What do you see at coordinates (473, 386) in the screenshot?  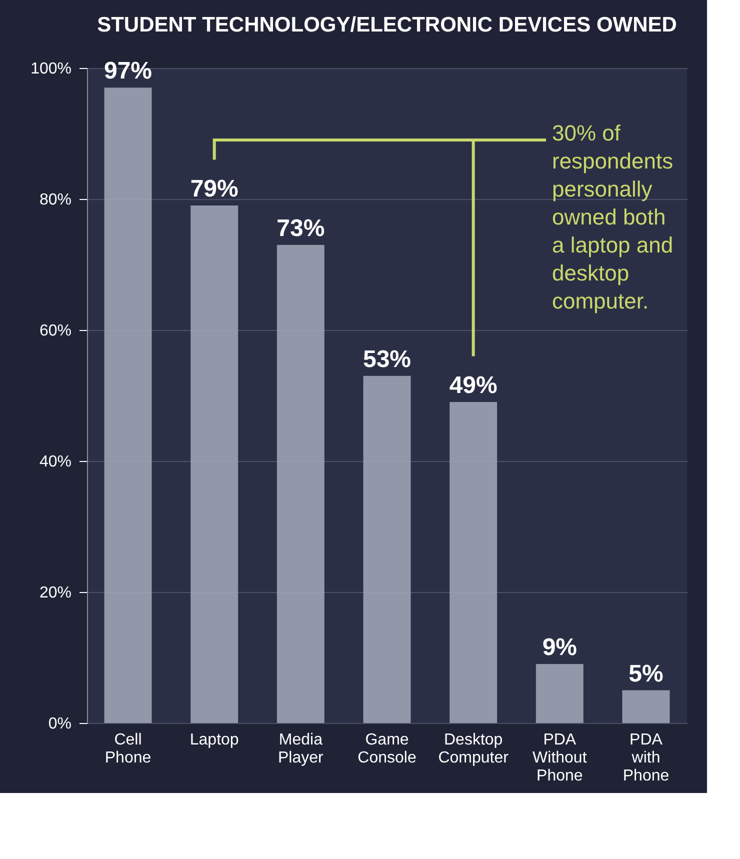 I see `data-label: 49%` at bounding box center [473, 386].